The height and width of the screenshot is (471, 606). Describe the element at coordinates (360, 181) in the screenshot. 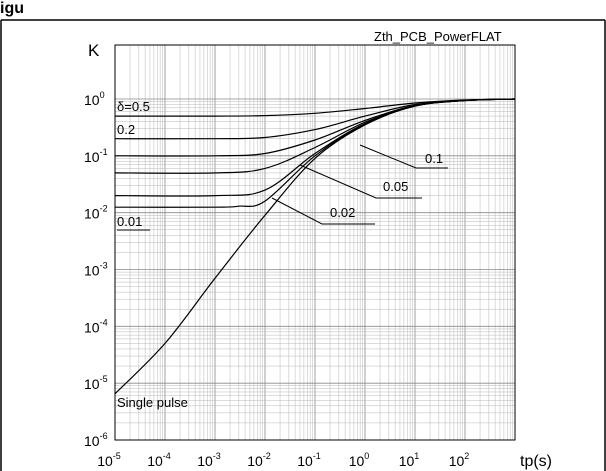

I see `leader-0.05` at that location.